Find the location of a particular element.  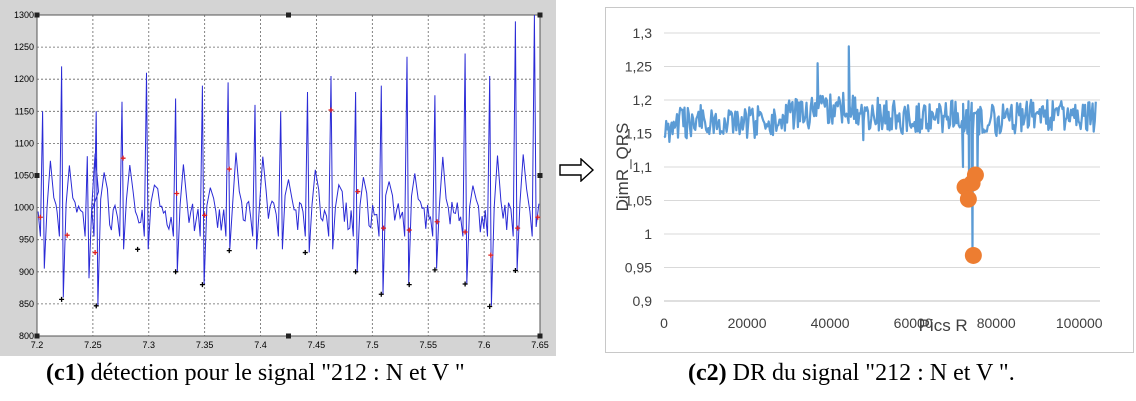

right-arrow-icon is located at coordinates (577, 170).